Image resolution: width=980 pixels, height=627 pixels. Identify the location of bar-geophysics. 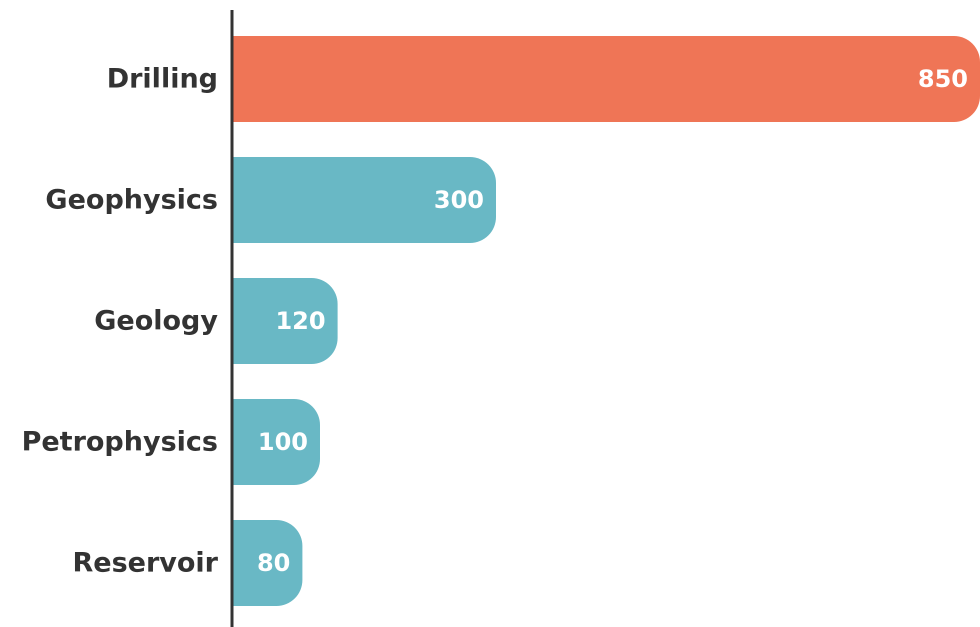
(364, 200).